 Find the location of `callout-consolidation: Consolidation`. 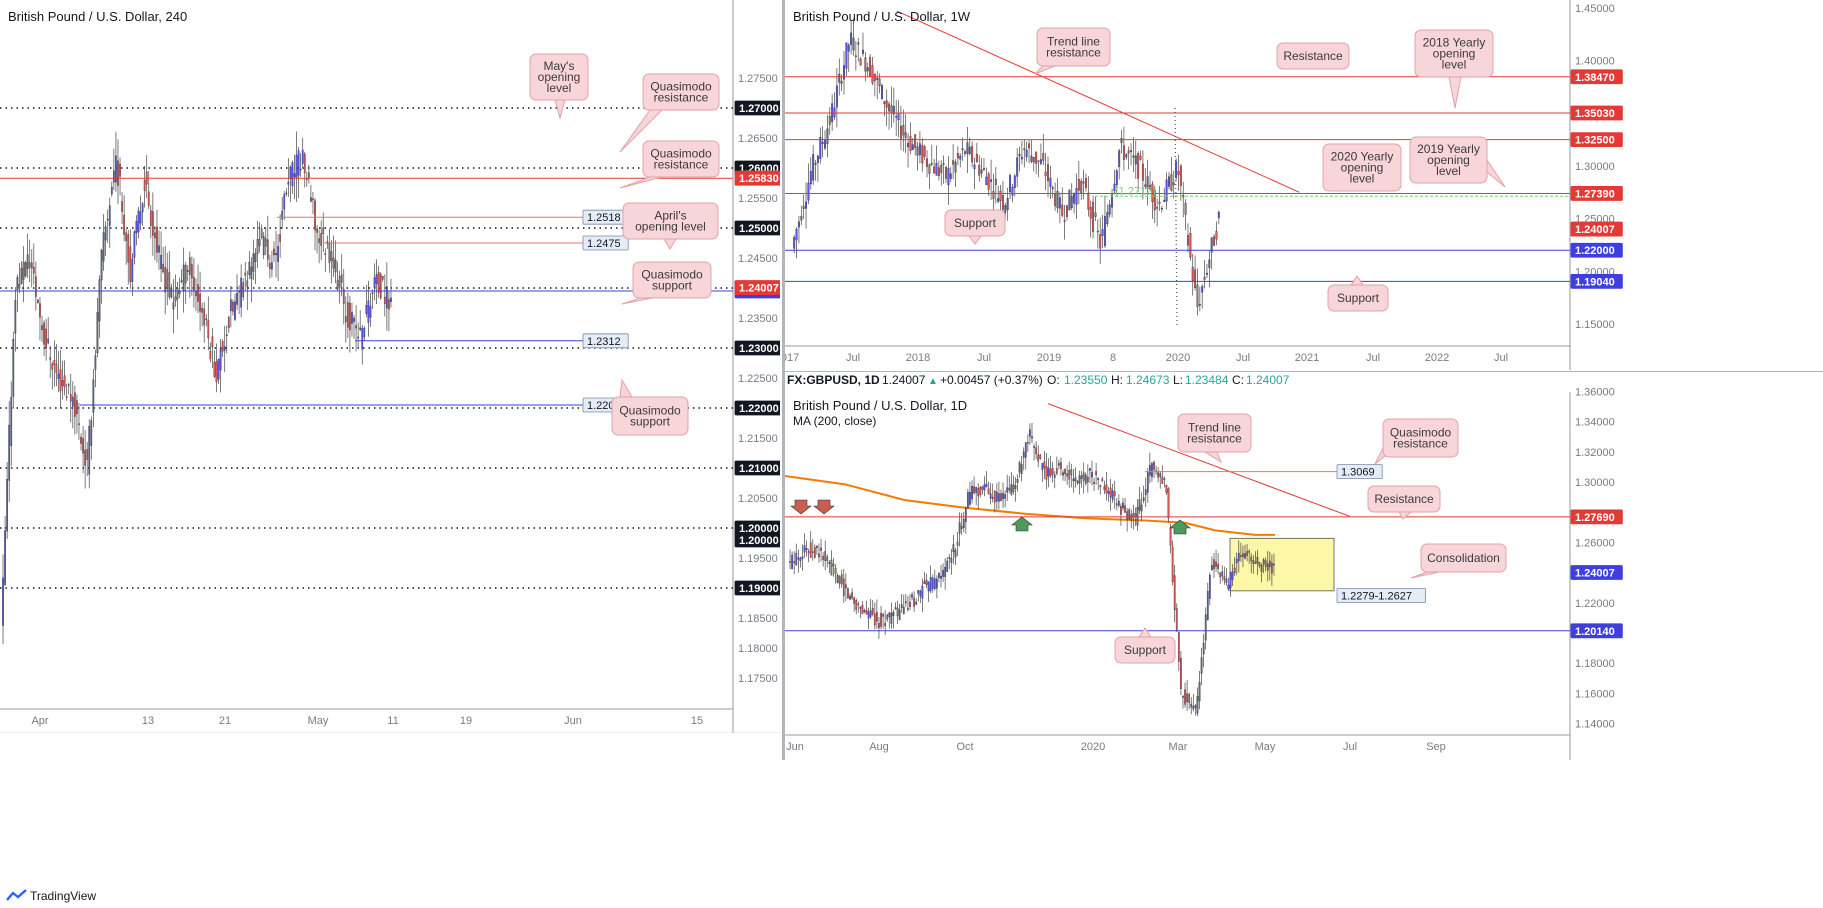

callout-consolidation: Consolidation is located at coordinates (1458, 561).